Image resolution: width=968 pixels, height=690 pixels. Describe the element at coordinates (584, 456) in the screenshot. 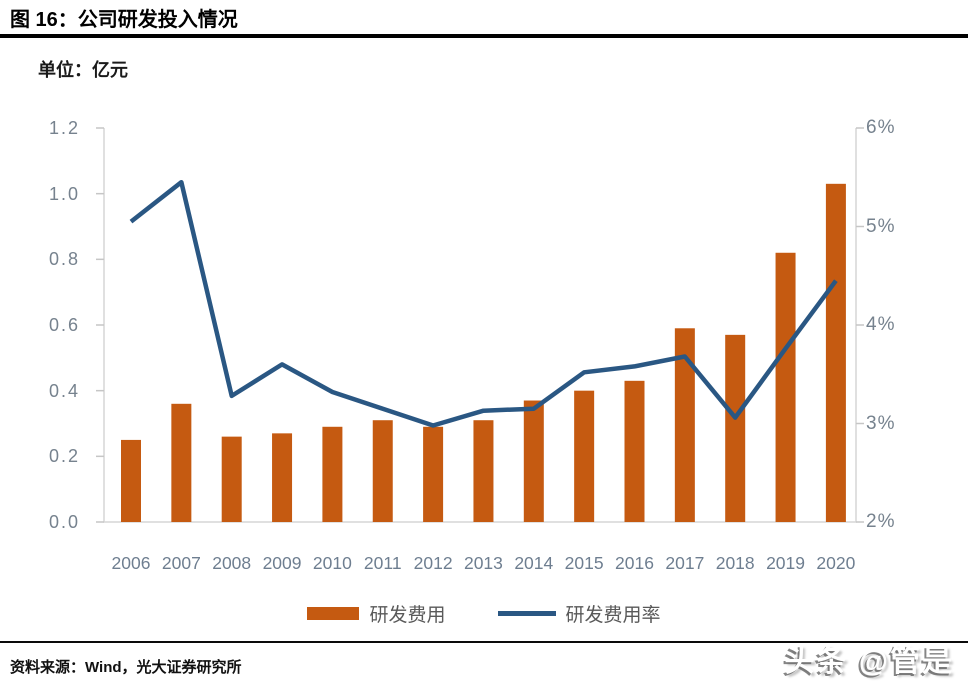

I see `bar-2015` at that location.